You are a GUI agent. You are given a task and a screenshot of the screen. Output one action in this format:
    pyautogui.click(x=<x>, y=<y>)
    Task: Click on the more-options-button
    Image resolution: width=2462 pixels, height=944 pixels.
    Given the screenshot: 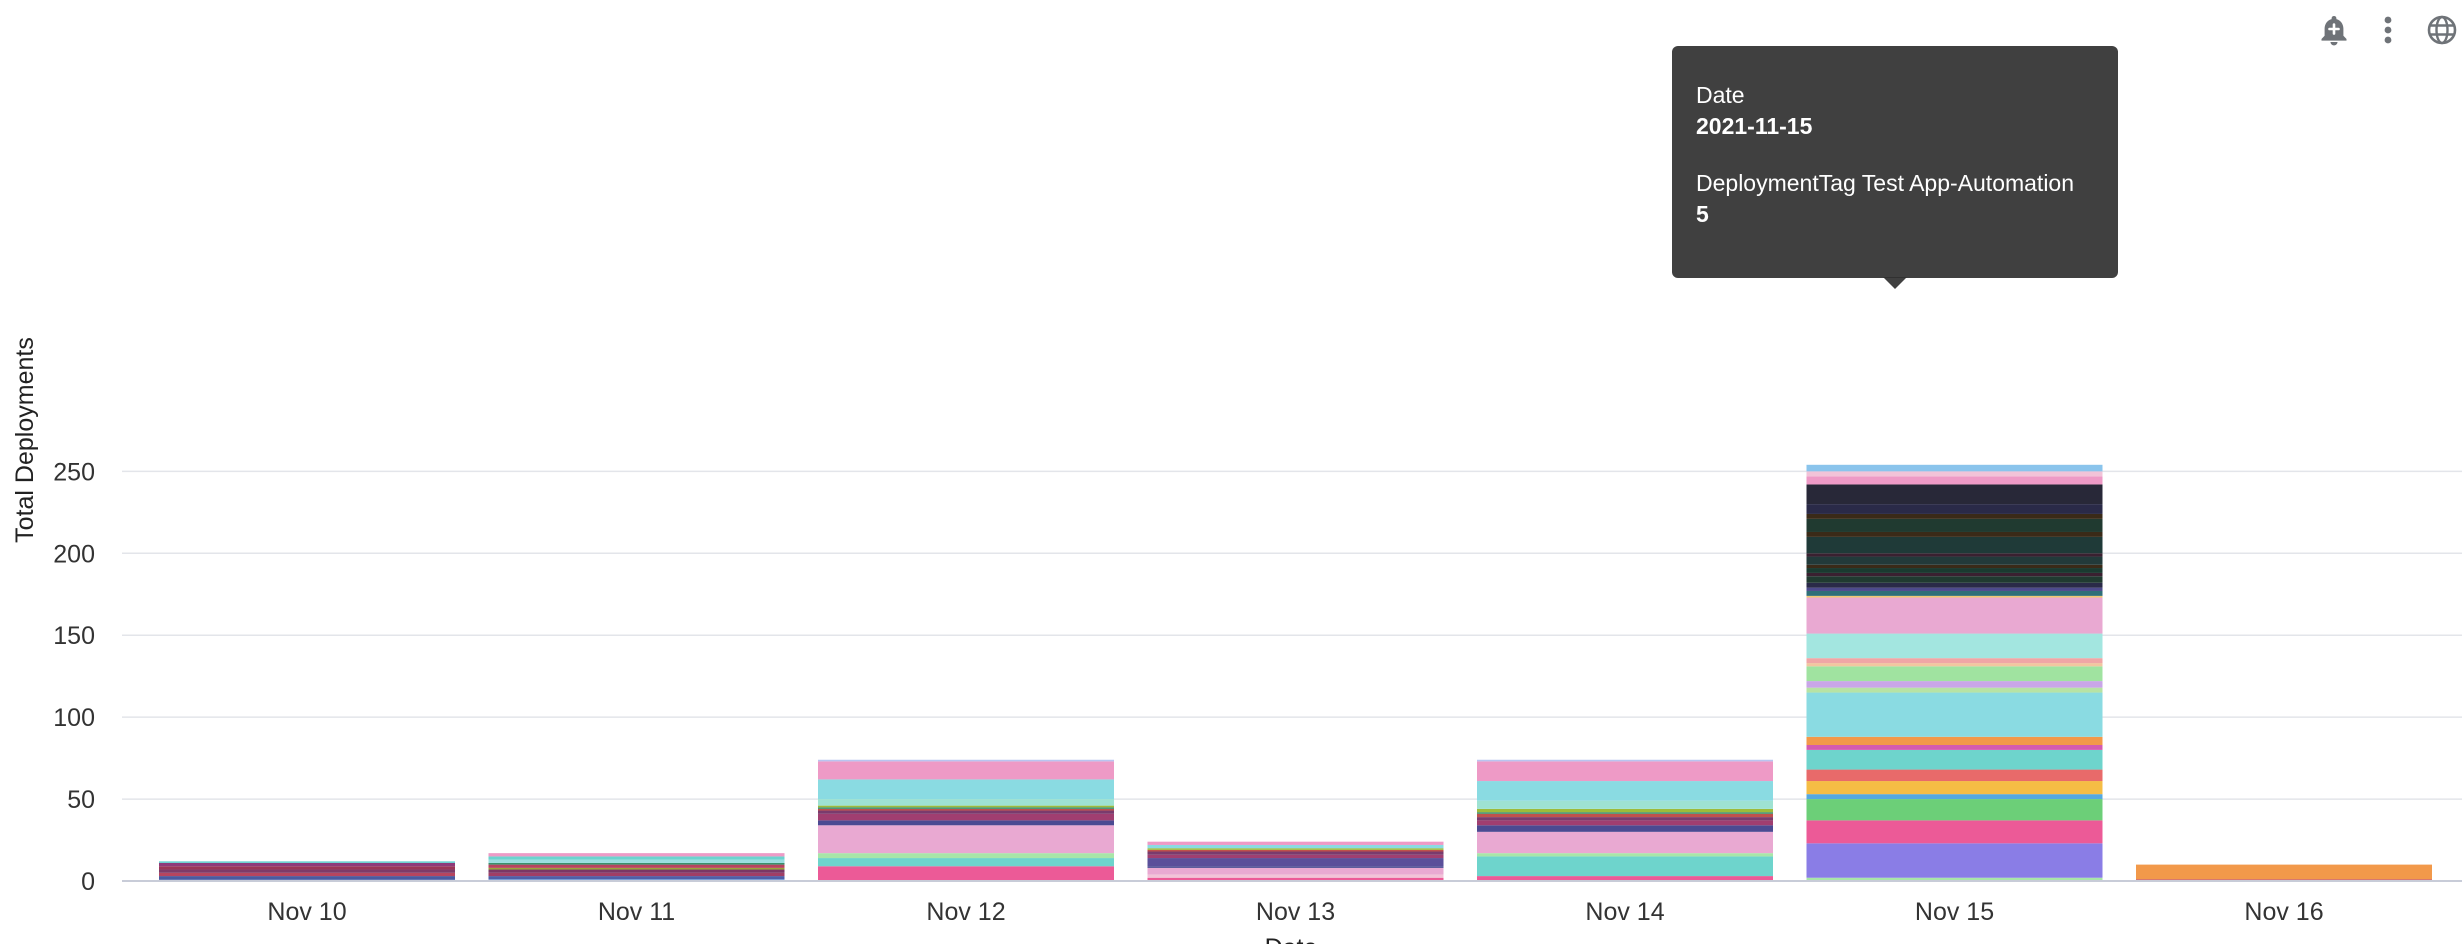 What is the action you would take?
    pyautogui.click(x=2388, y=30)
    